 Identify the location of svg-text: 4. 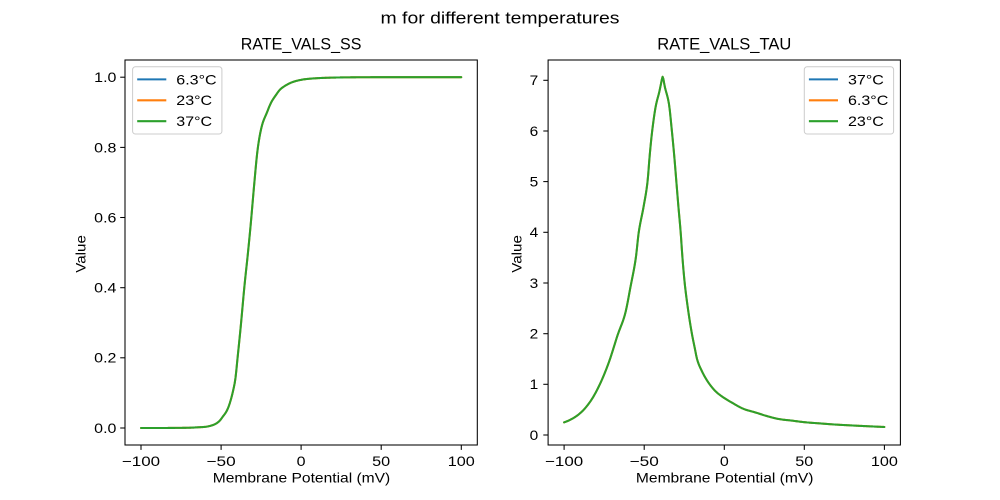
(534, 232).